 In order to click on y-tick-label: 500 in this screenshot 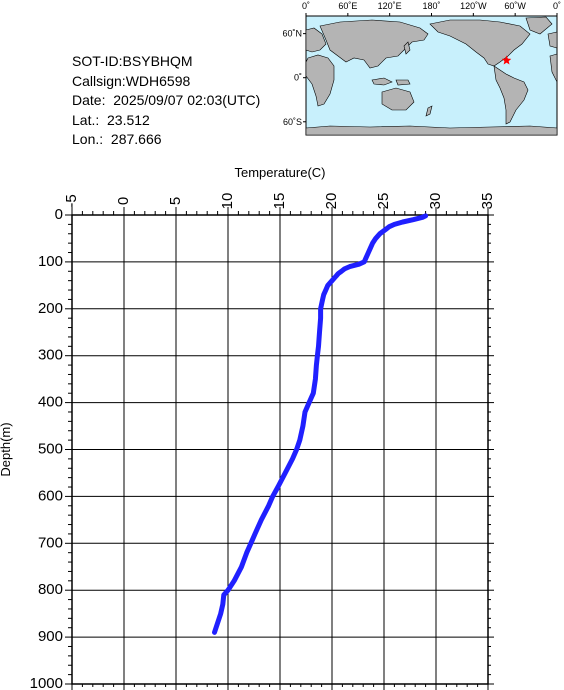, I will do `click(50, 448)`.